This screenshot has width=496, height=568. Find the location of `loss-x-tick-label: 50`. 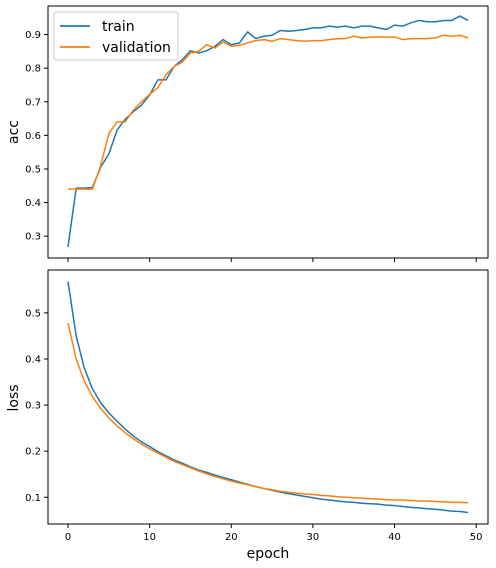

loss-x-tick-label: 50 is located at coordinates (476, 537).